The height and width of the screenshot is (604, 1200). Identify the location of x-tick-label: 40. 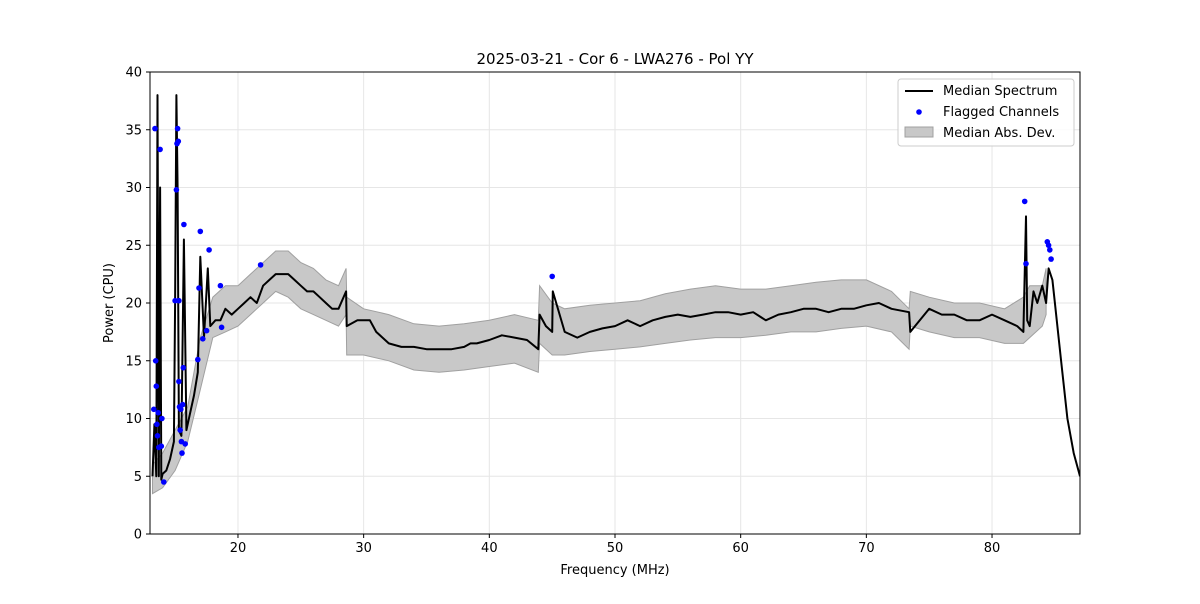
(489, 548).